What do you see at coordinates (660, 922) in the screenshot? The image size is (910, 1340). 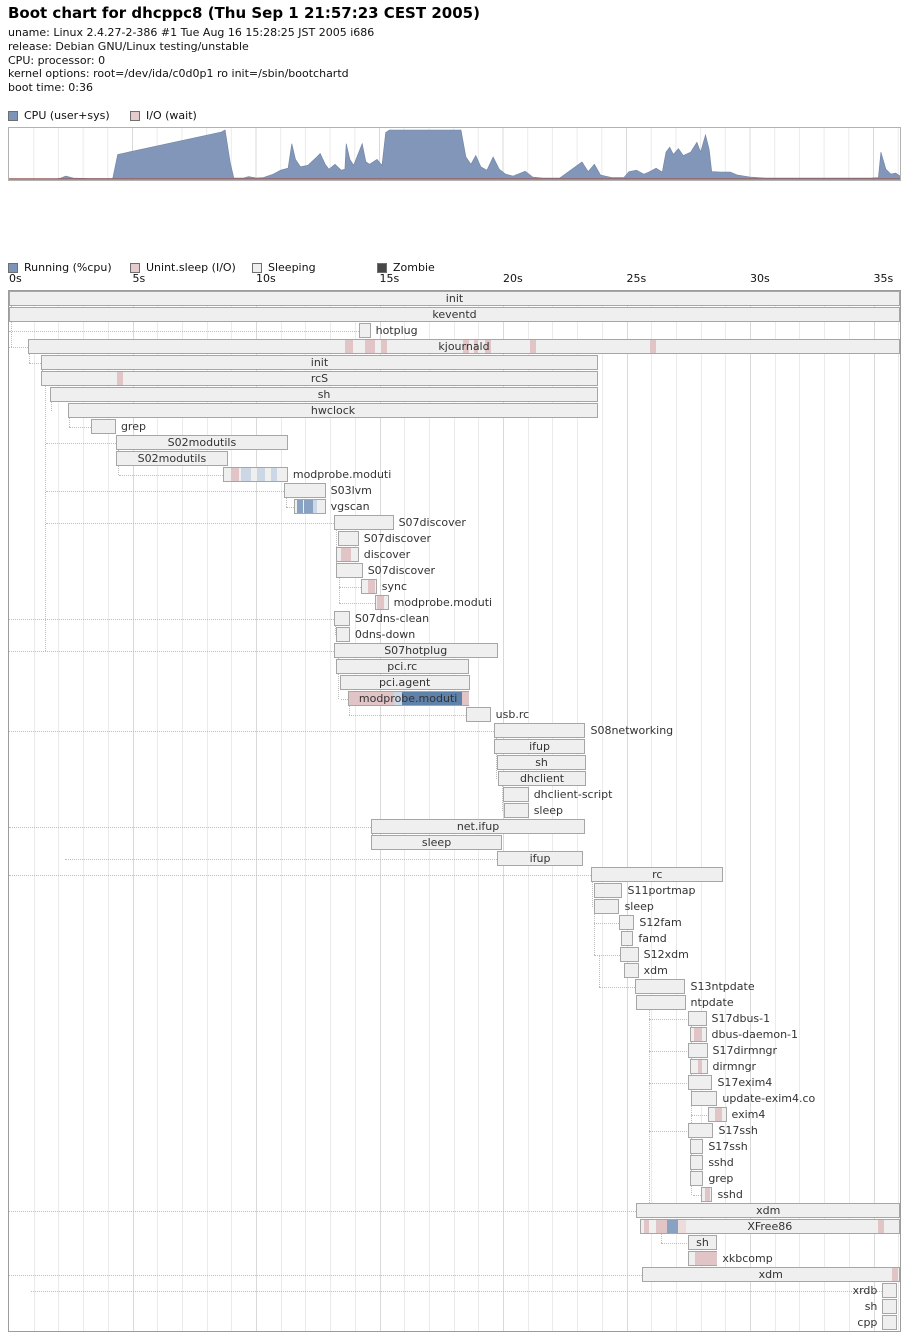 I see `process-label: S12fam` at bounding box center [660, 922].